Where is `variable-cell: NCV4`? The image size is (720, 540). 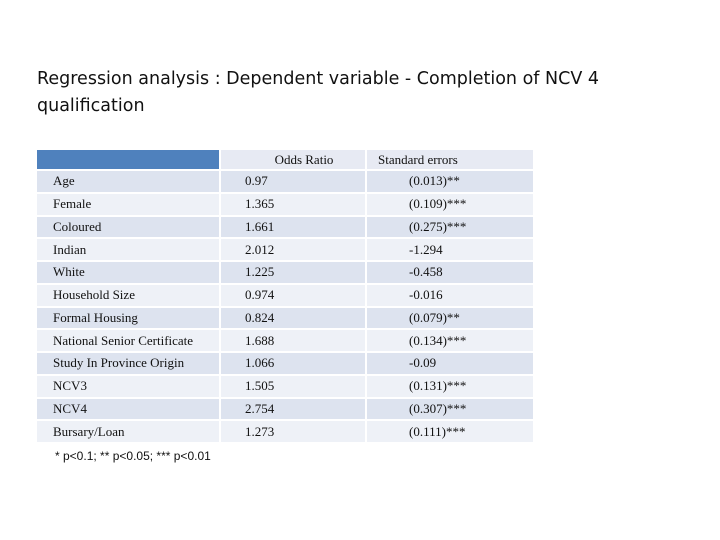 variable-cell: NCV4 is located at coordinates (128, 409).